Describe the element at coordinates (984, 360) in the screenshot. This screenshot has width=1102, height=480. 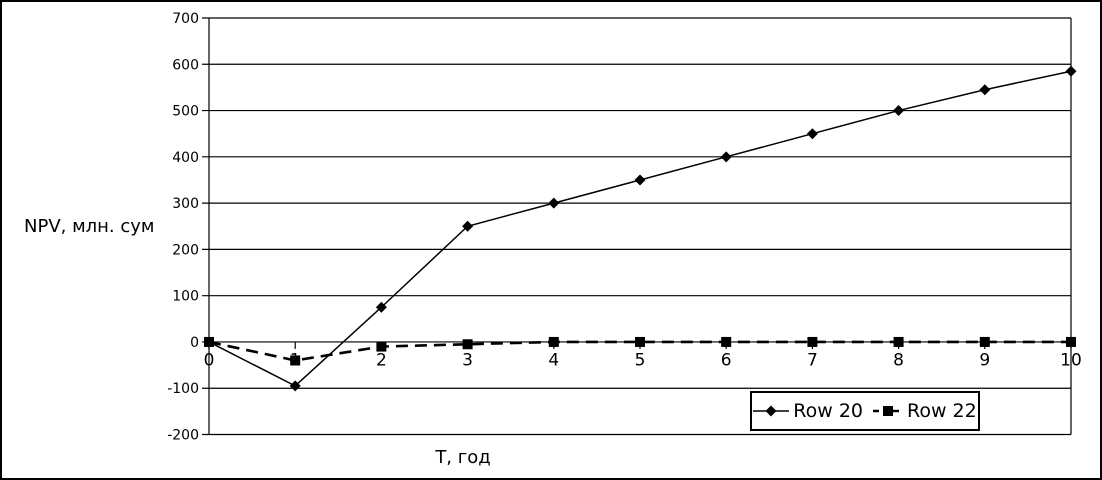
I see `x-tick-label: 9` at that location.